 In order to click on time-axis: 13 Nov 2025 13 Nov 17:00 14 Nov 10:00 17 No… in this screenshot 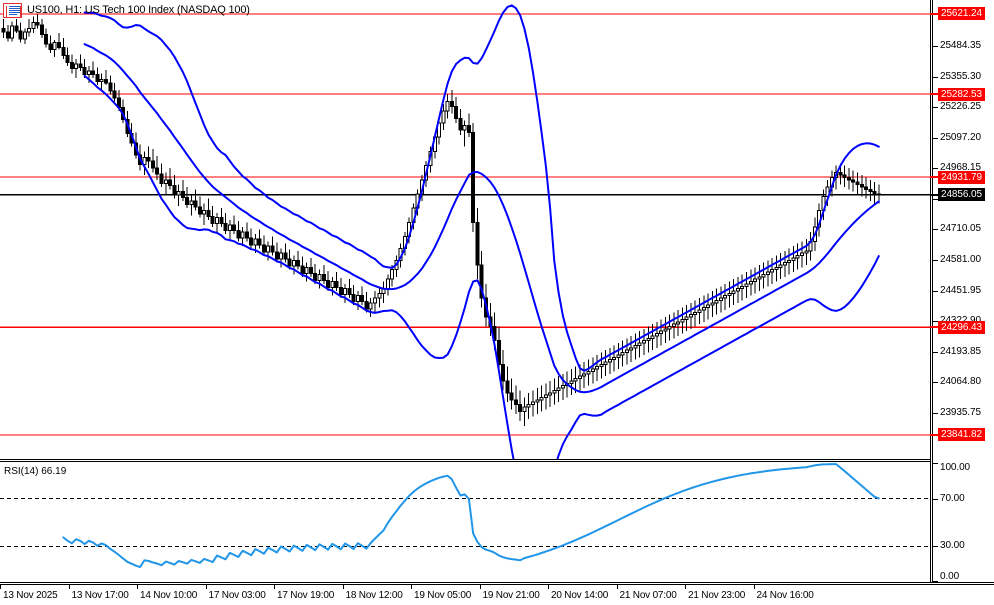, I will do `click(497, 594)`.